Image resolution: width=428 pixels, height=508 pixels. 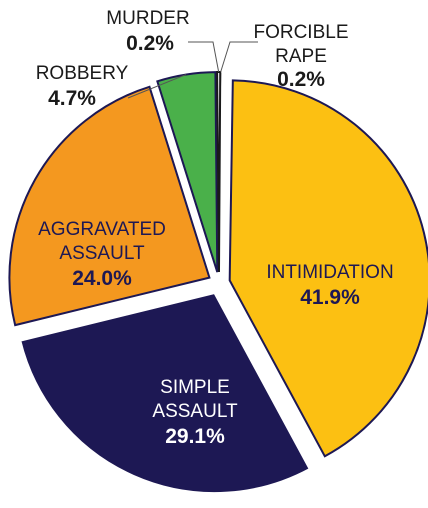 I want to click on label-simple-assault-value: 29.1%, so click(x=195, y=436).